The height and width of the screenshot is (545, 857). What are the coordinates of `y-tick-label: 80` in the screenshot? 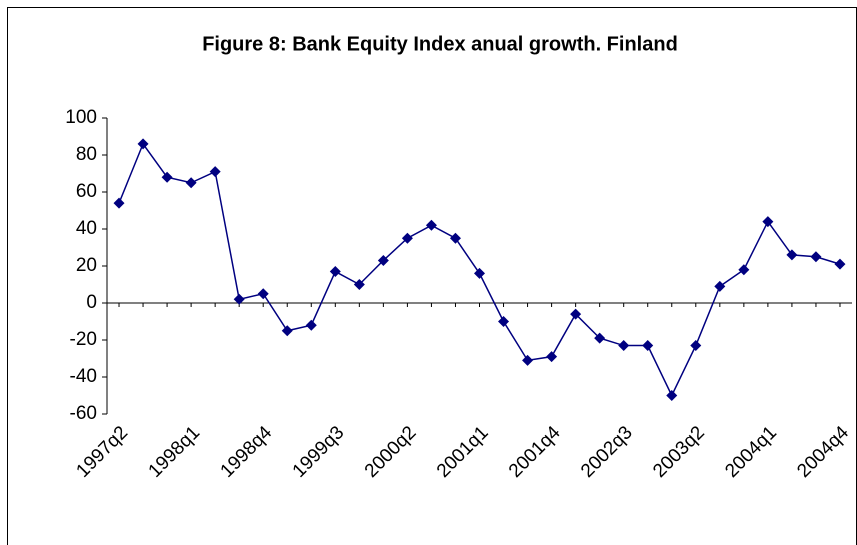 It's located at (86, 154).